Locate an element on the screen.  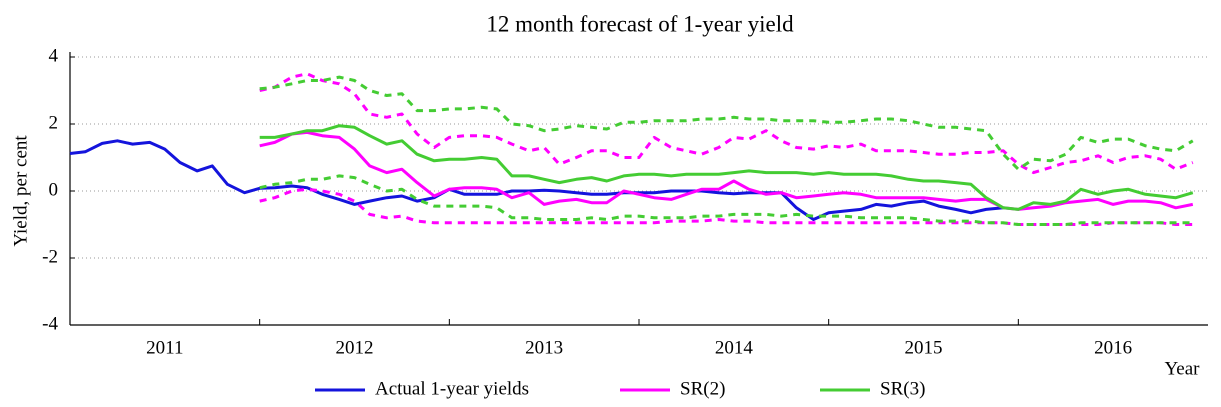
legend-label: SR(2) is located at coordinates (702, 388).